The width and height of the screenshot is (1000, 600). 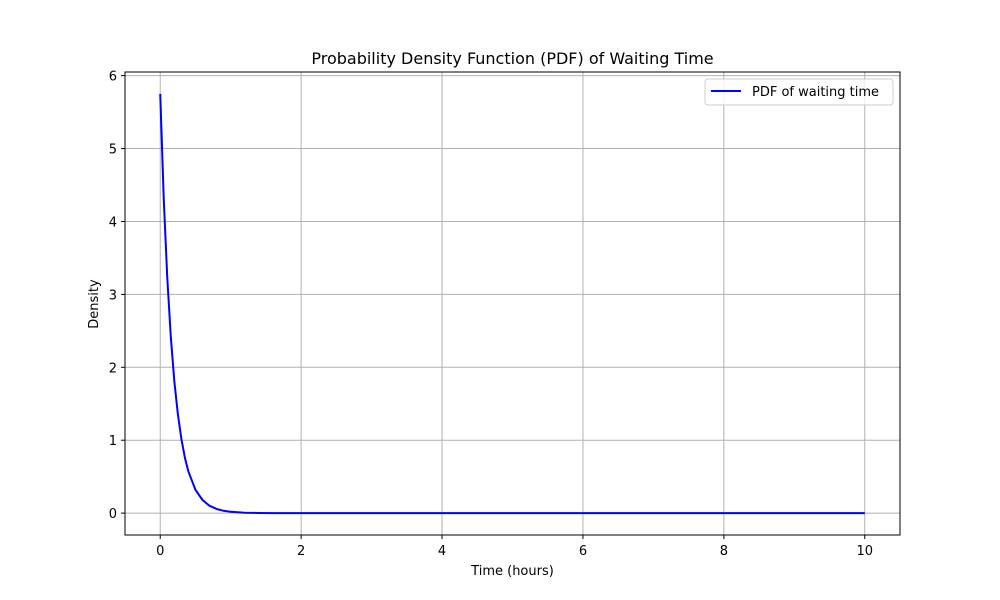 I want to click on legend-label: PDF of waiting time, so click(x=815, y=92).